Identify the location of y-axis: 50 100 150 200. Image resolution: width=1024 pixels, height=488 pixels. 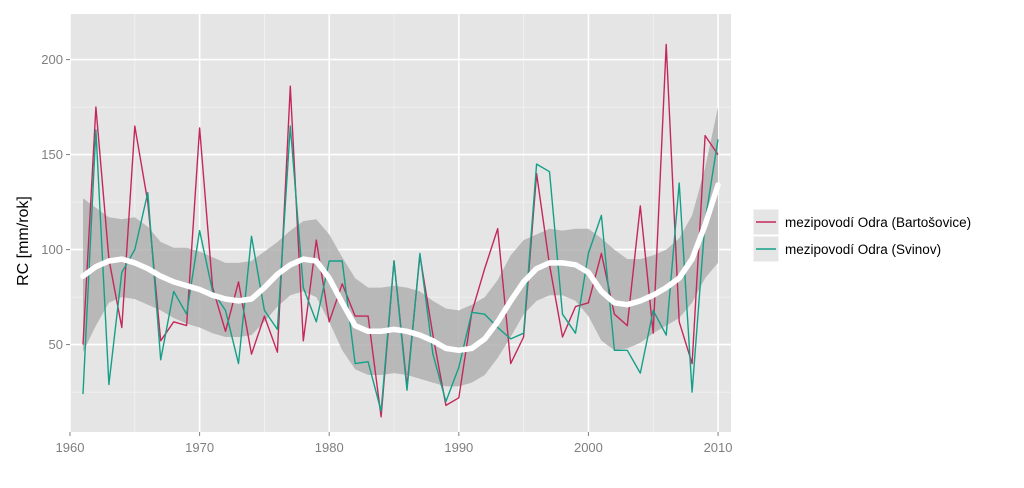
(55, 202).